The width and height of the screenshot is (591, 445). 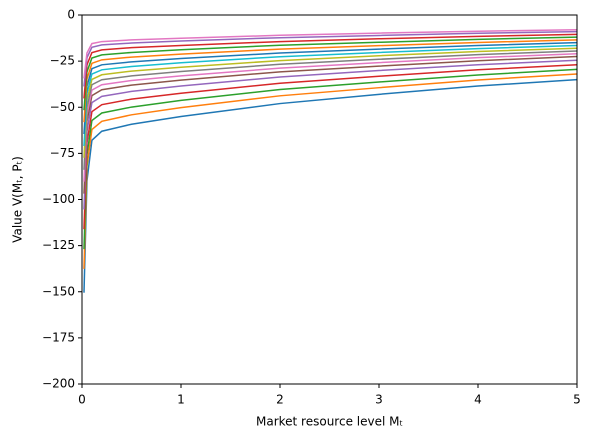 I want to click on y-tick-label: −100, so click(x=58, y=199).